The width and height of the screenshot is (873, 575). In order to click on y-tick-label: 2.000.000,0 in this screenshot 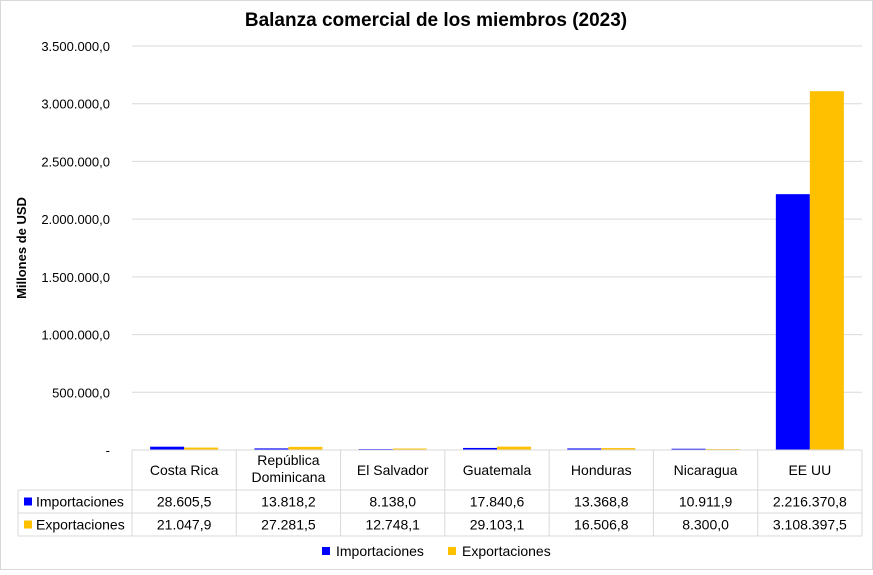, I will do `click(75, 219)`.